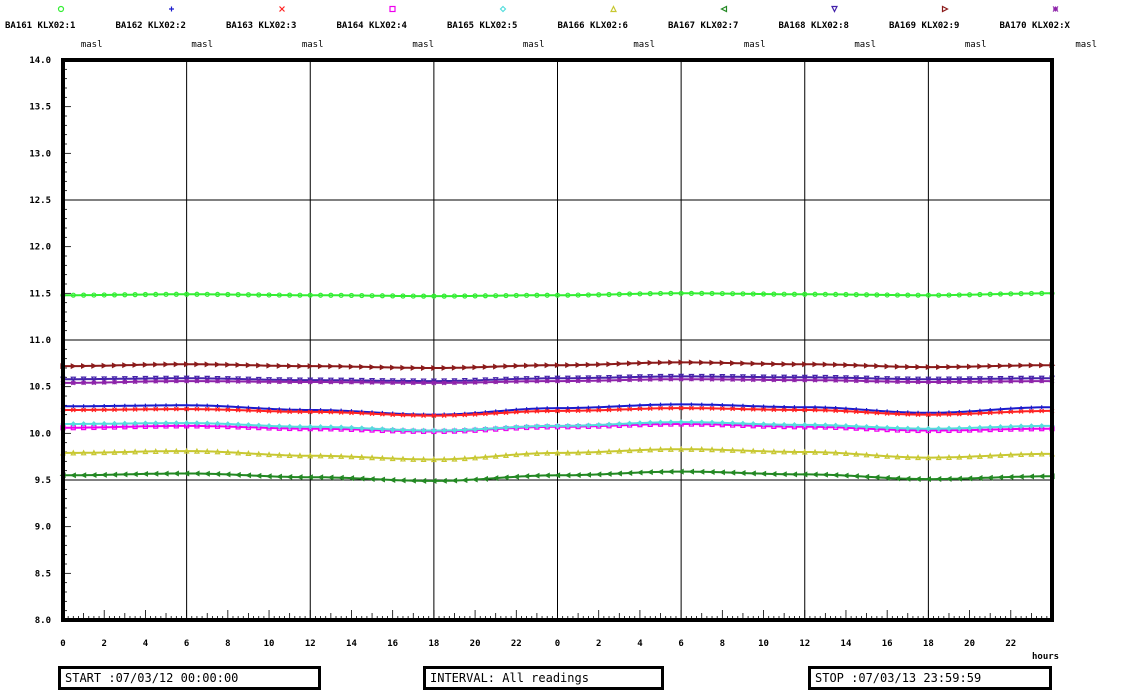 This screenshot has width=1121, height=697. What do you see at coordinates (724, 9) in the screenshot?
I see `triangle-left-icon` at bounding box center [724, 9].